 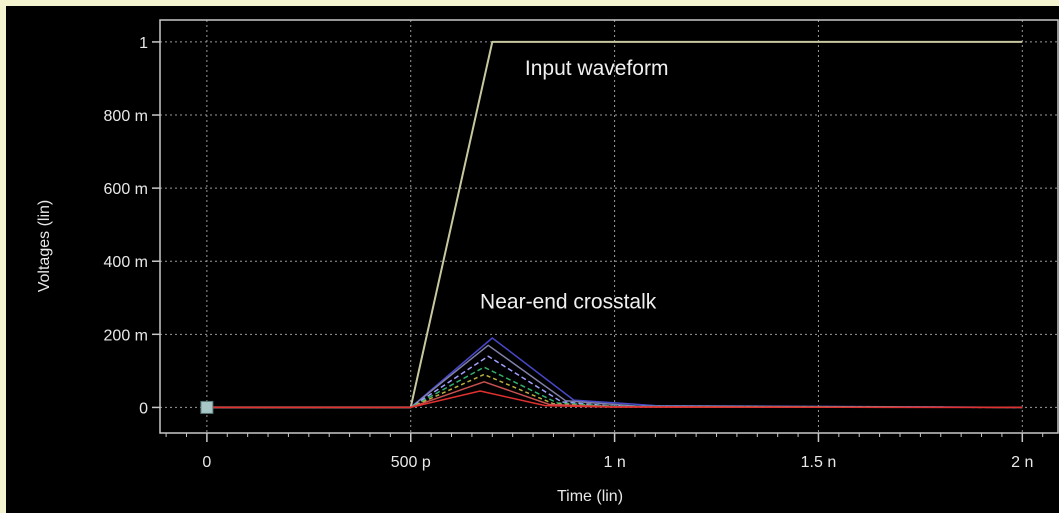 I want to click on x-tick-label: 500 p, so click(x=411, y=462).